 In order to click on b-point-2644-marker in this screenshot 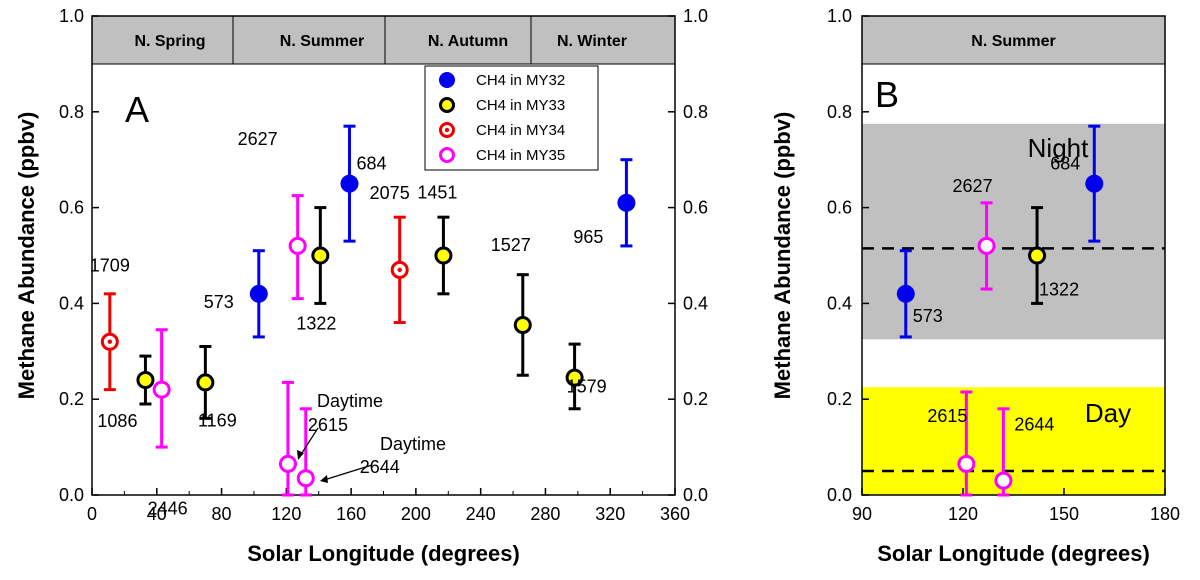, I will do `click(1003, 480)`.